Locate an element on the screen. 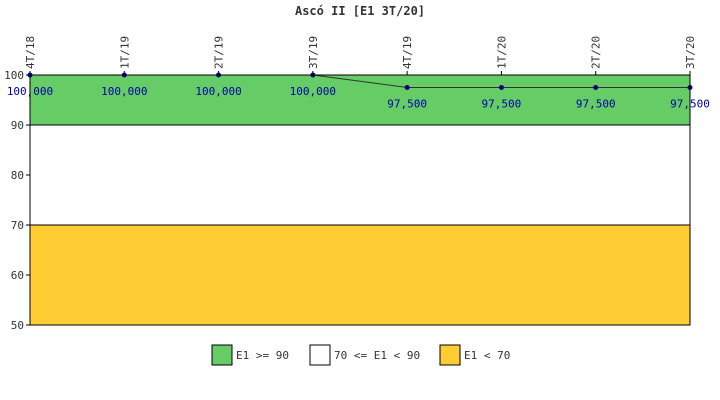 The height and width of the screenshot is (400, 720). x-tick-label: 2T/19 is located at coordinates (219, 52).